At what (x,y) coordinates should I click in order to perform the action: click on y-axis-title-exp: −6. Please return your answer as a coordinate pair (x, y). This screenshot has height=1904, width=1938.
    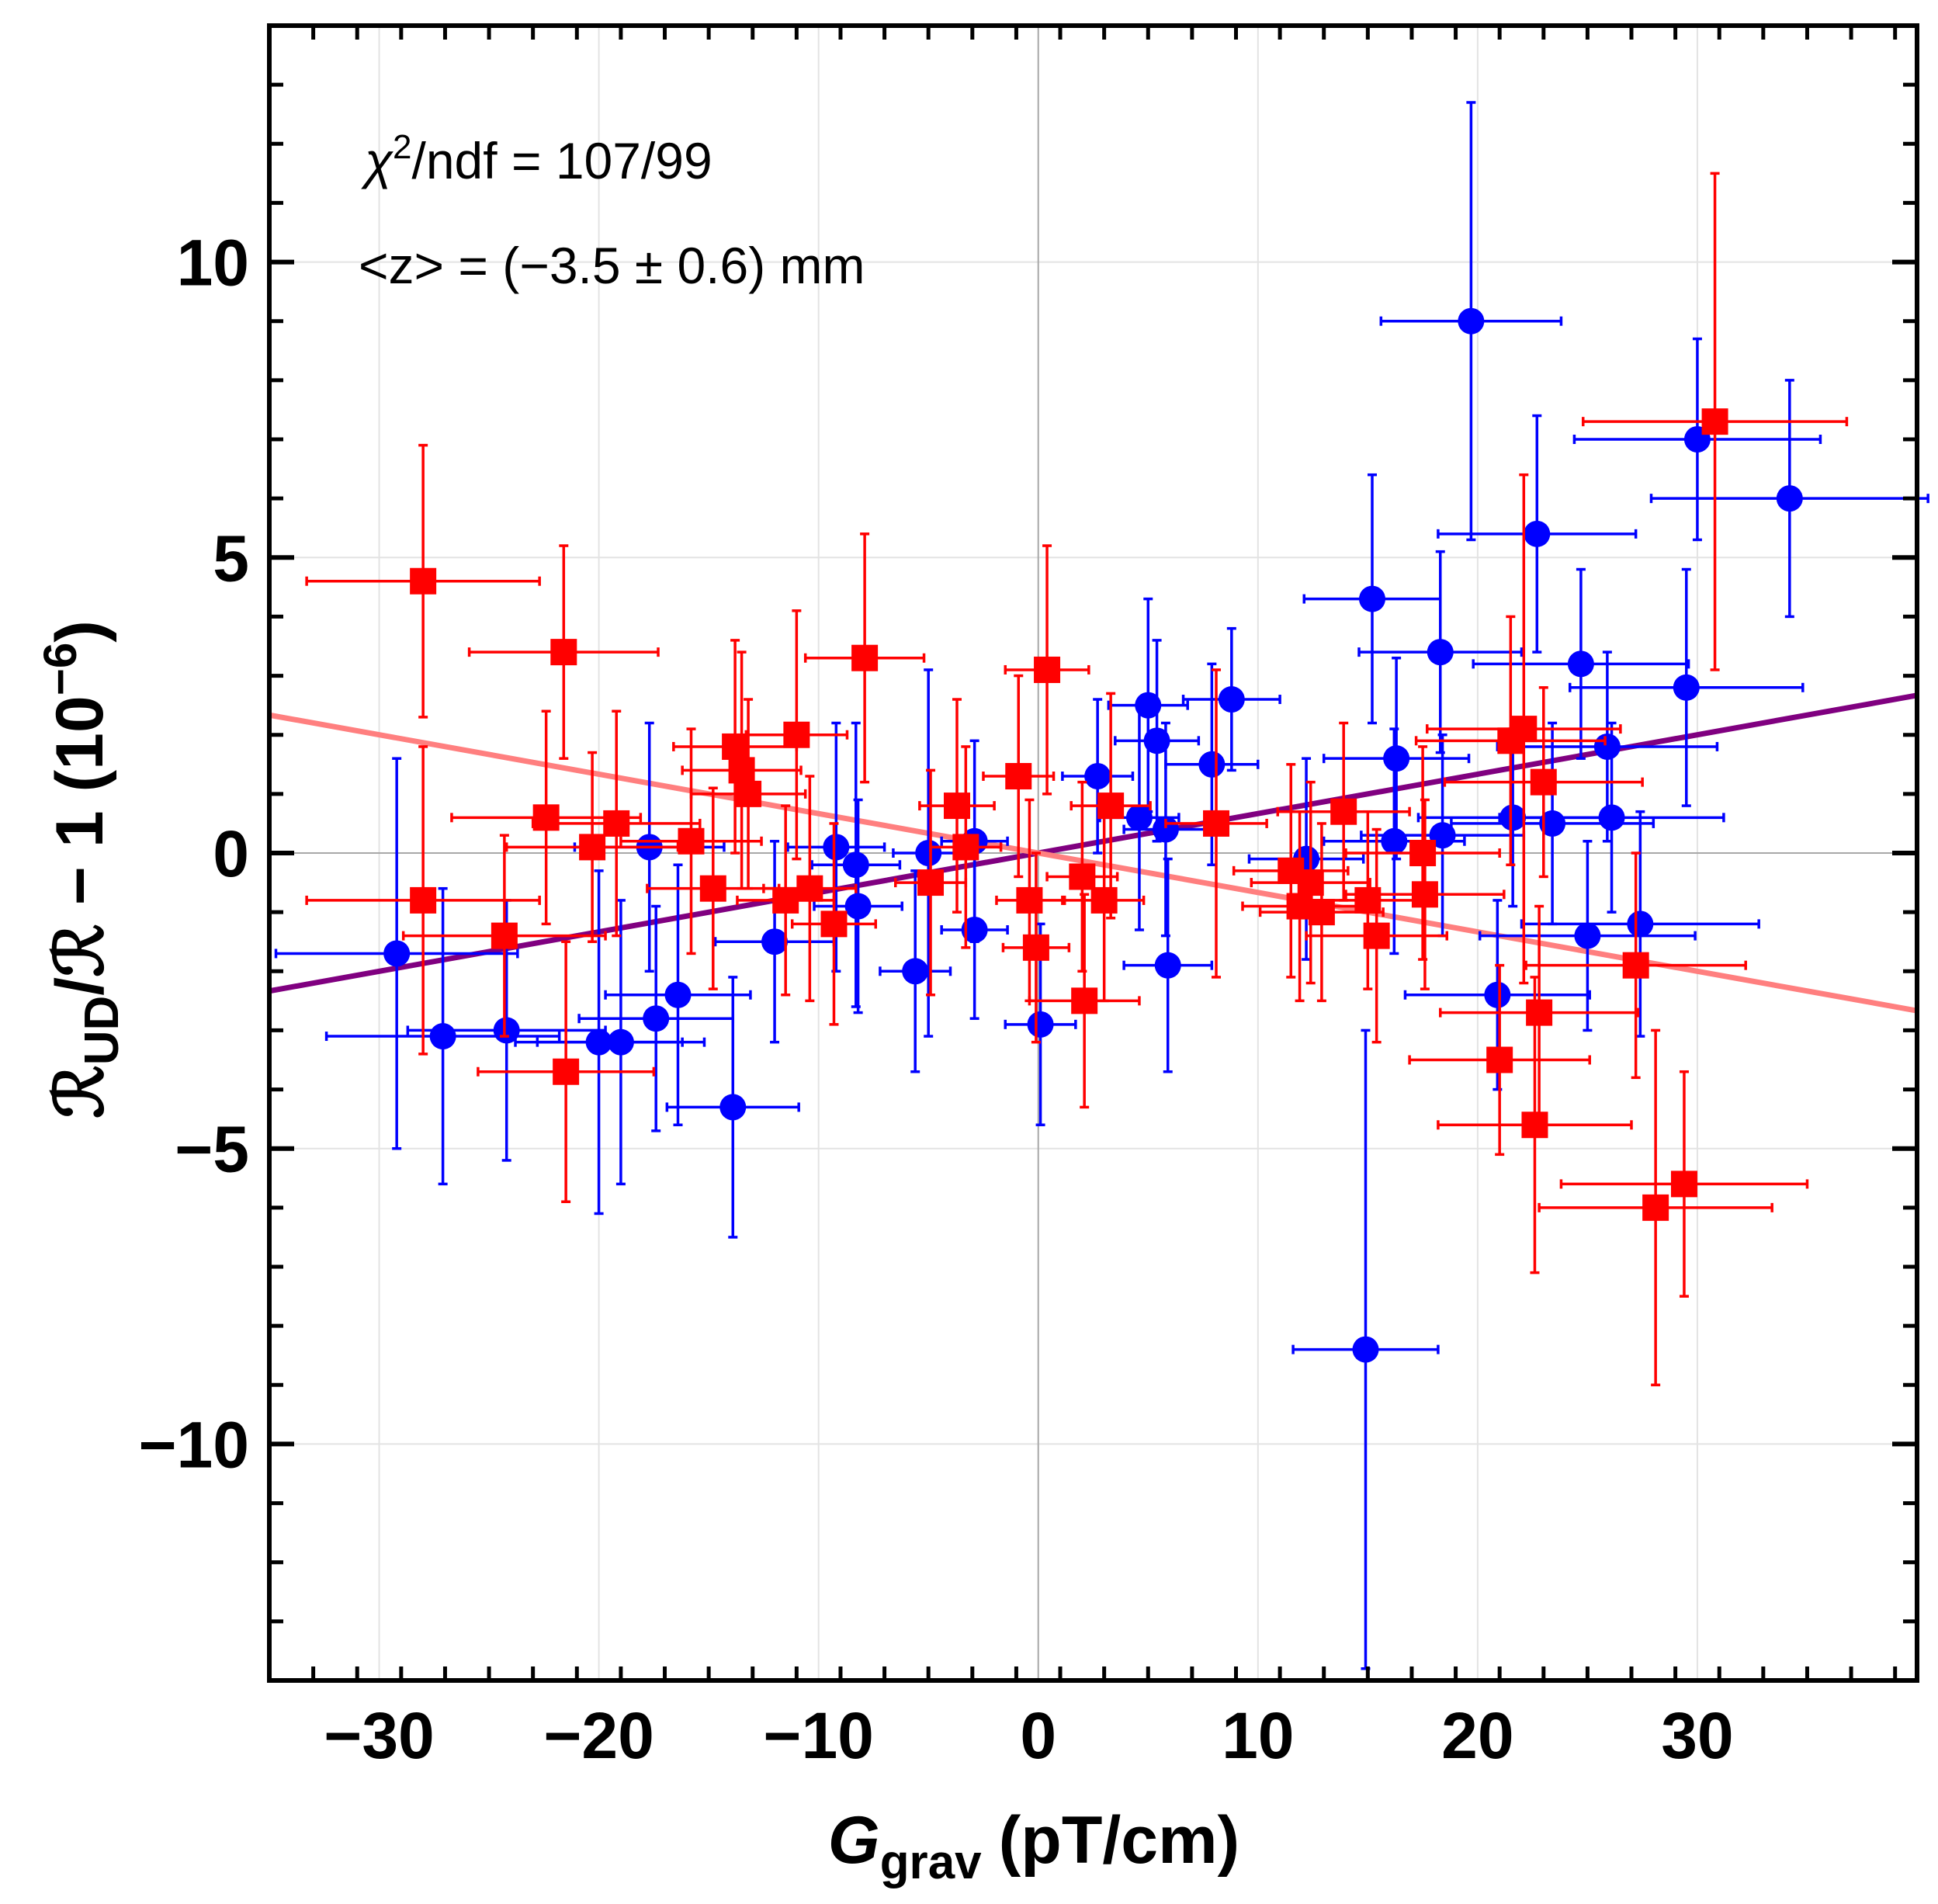
    Looking at the image, I should click on (60, 669).